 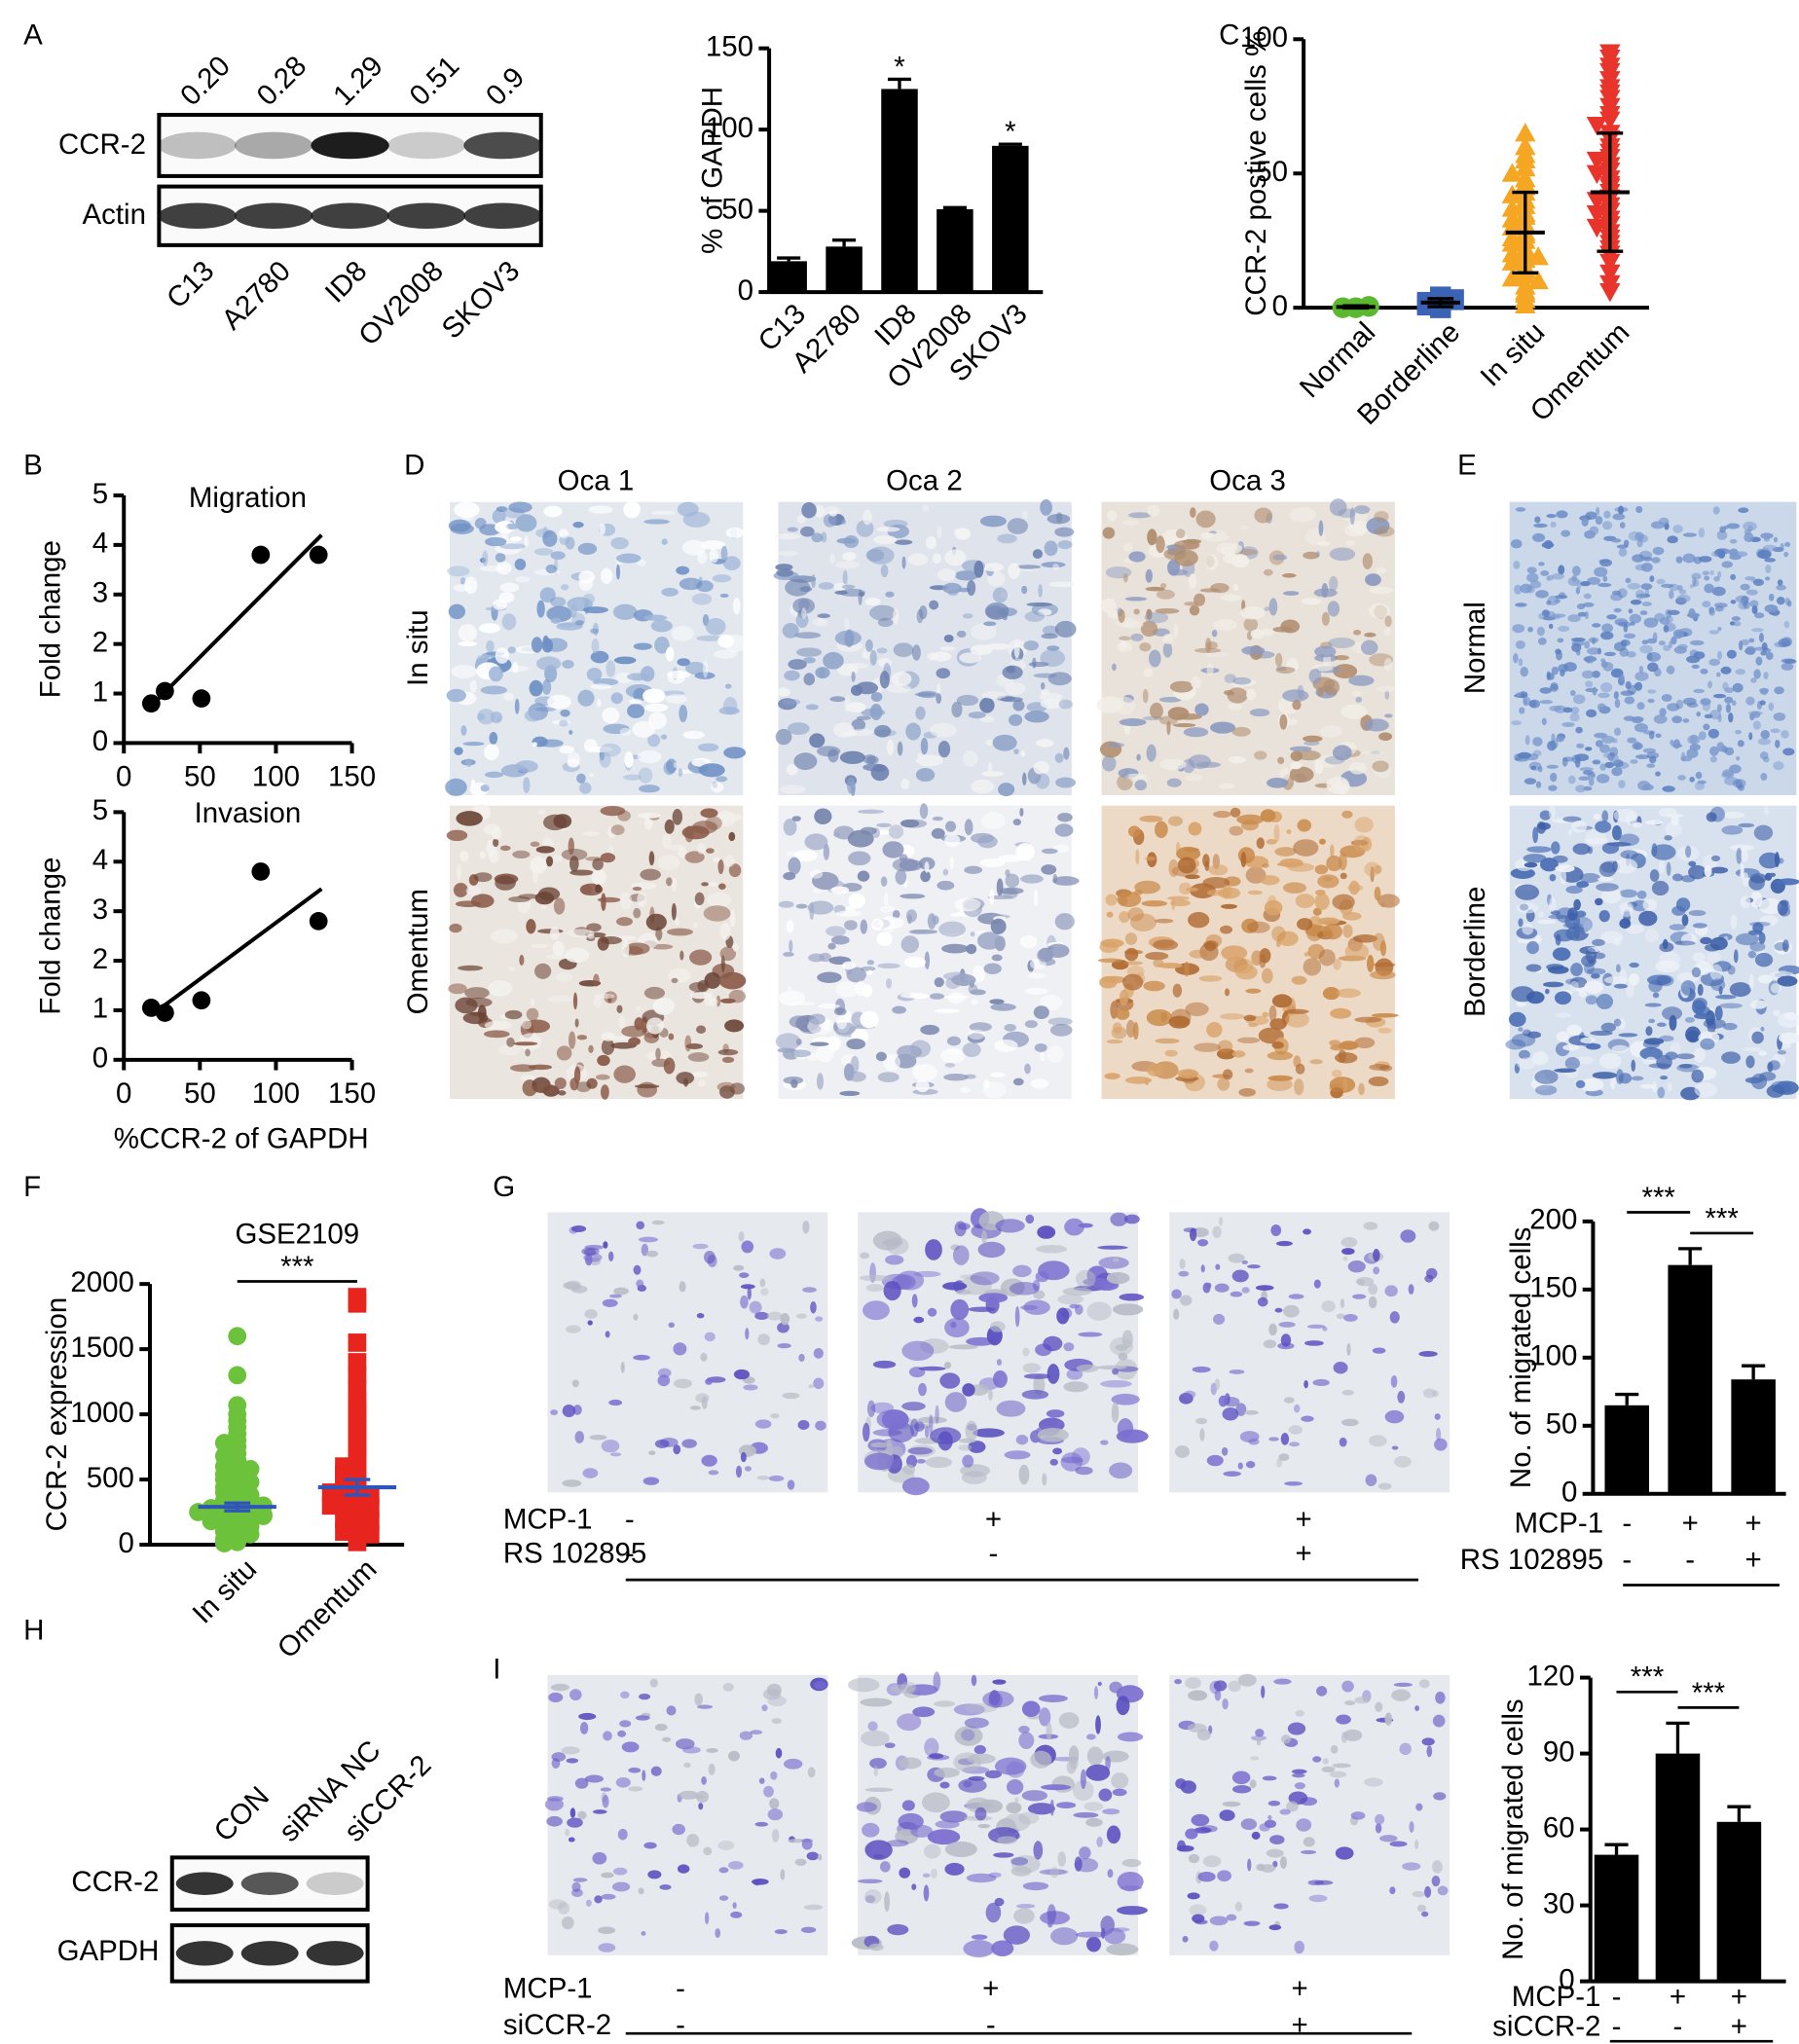 What do you see at coordinates (100, 544) in the screenshot?
I see `y-tick-label: 4` at bounding box center [100, 544].